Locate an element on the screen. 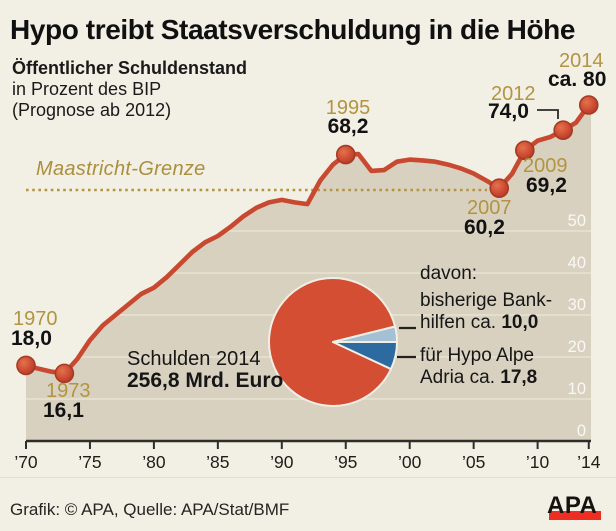 The height and width of the screenshot is (531, 616). footer-divider is located at coordinates (308, 477).